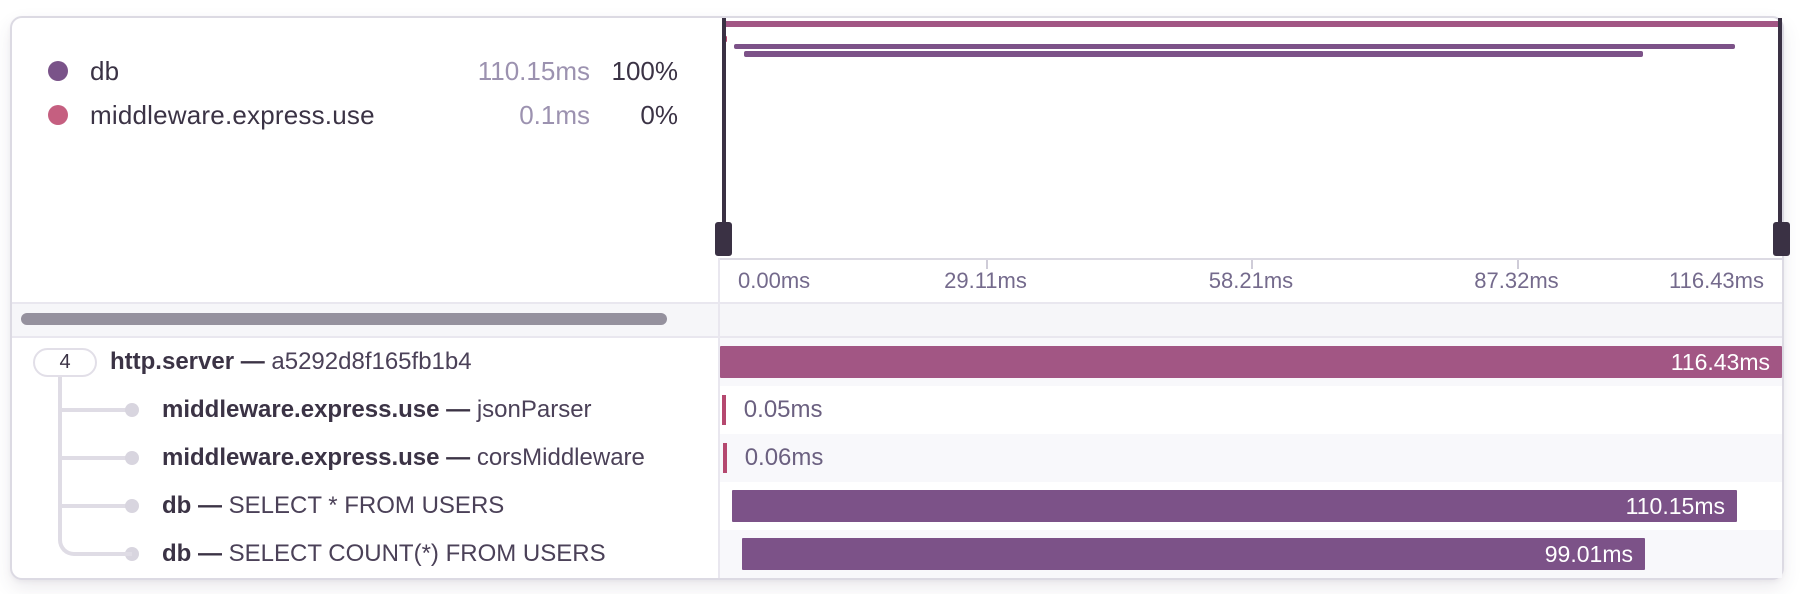 The image size is (1800, 594). I want to click on span-tree-label: db — SELECT COUNT(*) FROM USERS, so click(384, 553).